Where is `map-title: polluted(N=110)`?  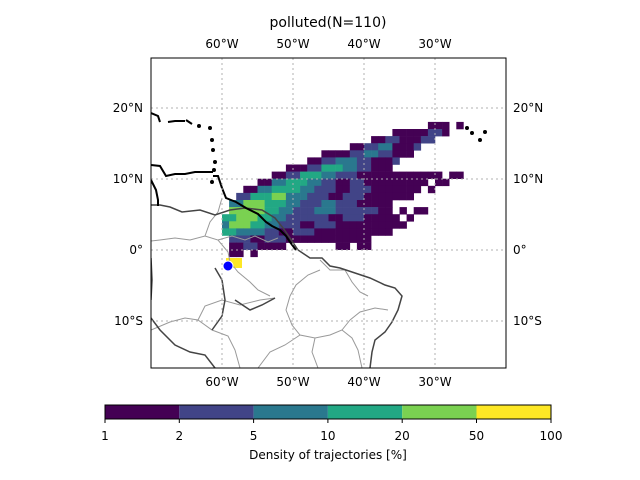
map-title: polluted(N=110) is located at coordinates (328, 23).